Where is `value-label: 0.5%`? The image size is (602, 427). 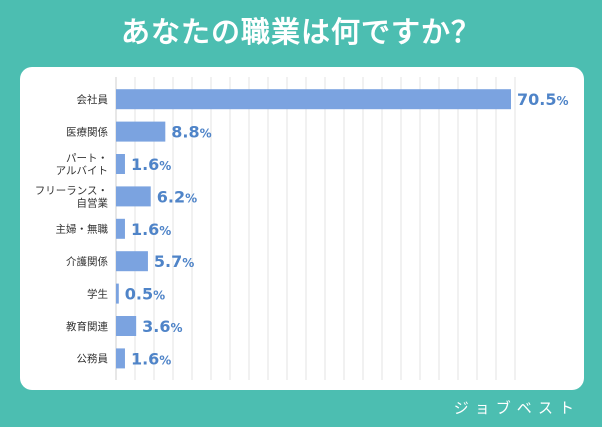
value-label: 0.5% is located at coordinates (145, 294).